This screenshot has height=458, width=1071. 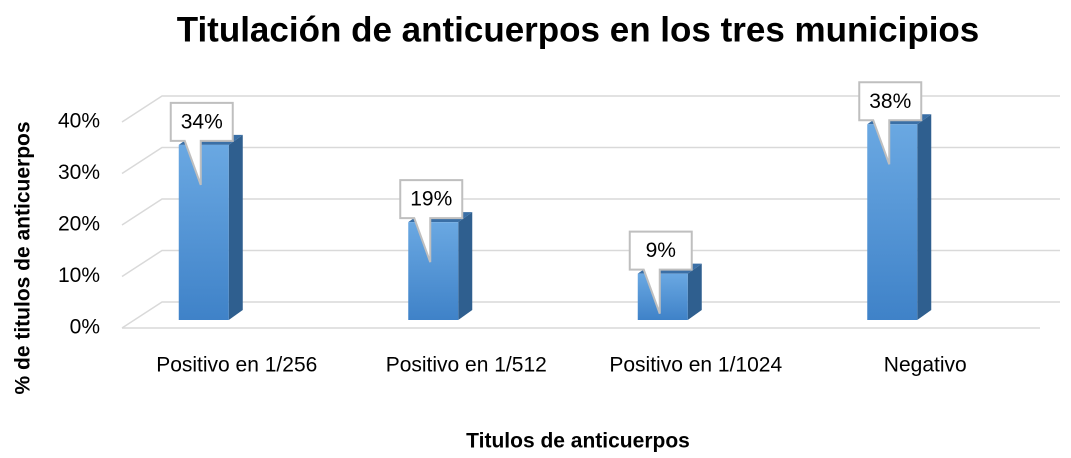 What do you see at coordinates (202, 121) in the screenshot?
I see `data-label: 34%` at bounding box center [202, 121].